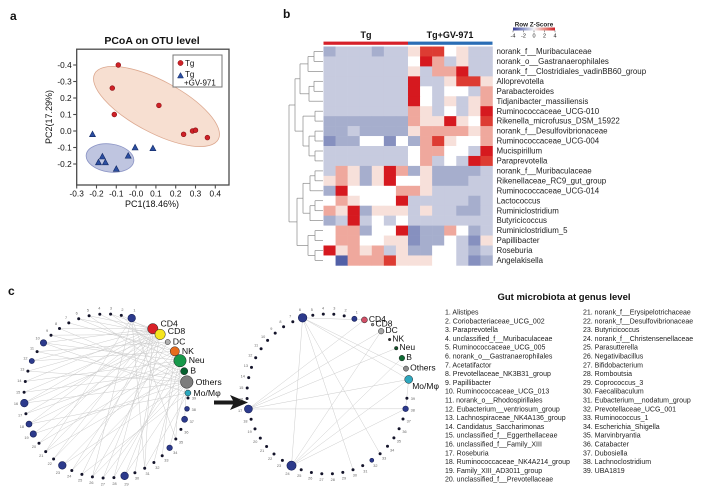 This screenshot has width=701, height=494. I want to click on svg-text: 11, so click(256, 346).